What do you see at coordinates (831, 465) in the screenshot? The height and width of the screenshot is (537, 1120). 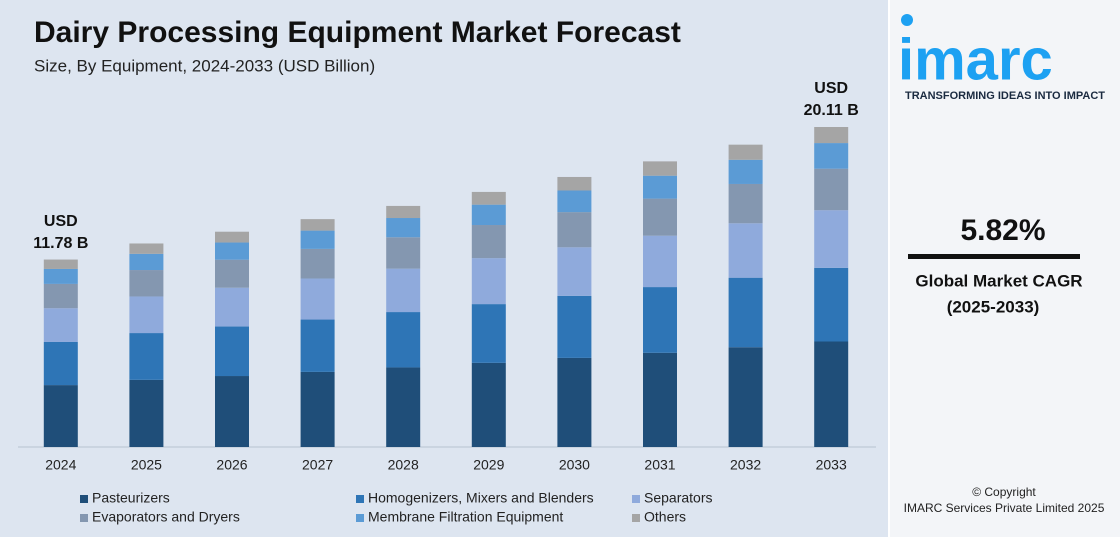 I see `x-tick-label: 2033` at bounding box center [831, 465].